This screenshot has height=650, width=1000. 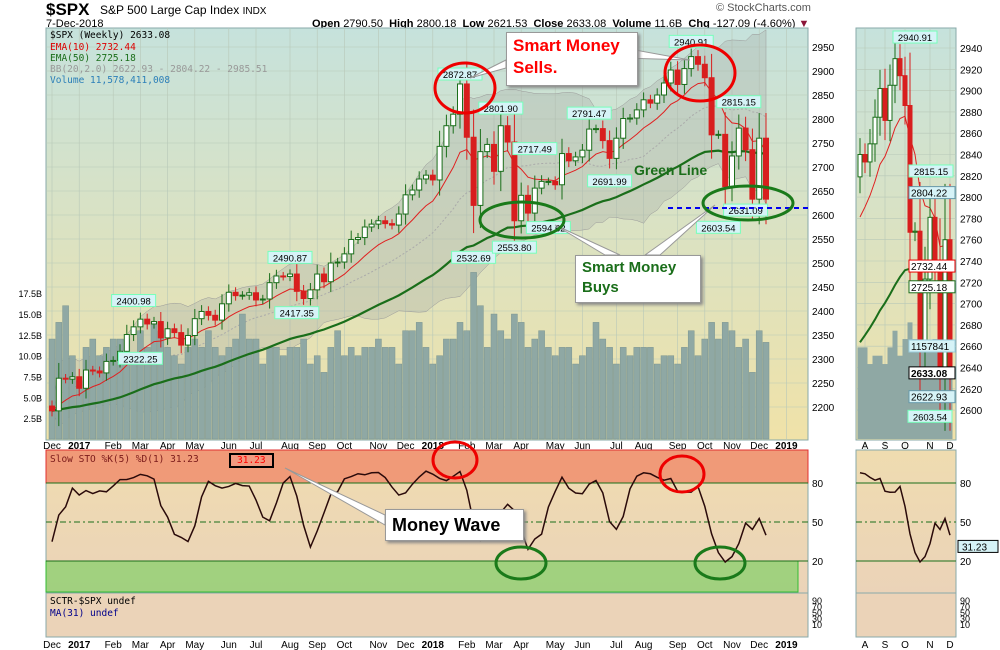 What do you see at coordinates (865, 645) in the screenshot?
I see `inset-x-tick: A` at bounding box center [865, 645].